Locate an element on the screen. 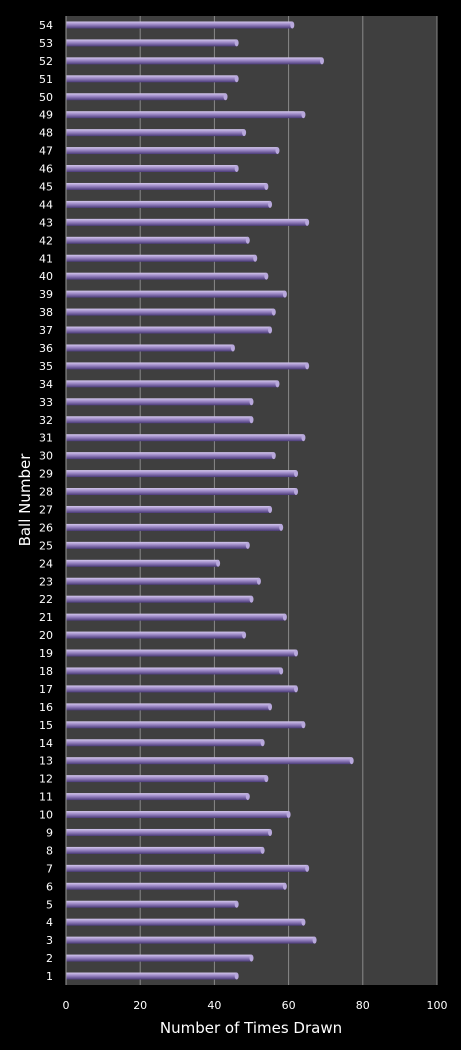 The image size is (461, 1050). x-tick-label: 80 is located at coordinates (363, 1005).